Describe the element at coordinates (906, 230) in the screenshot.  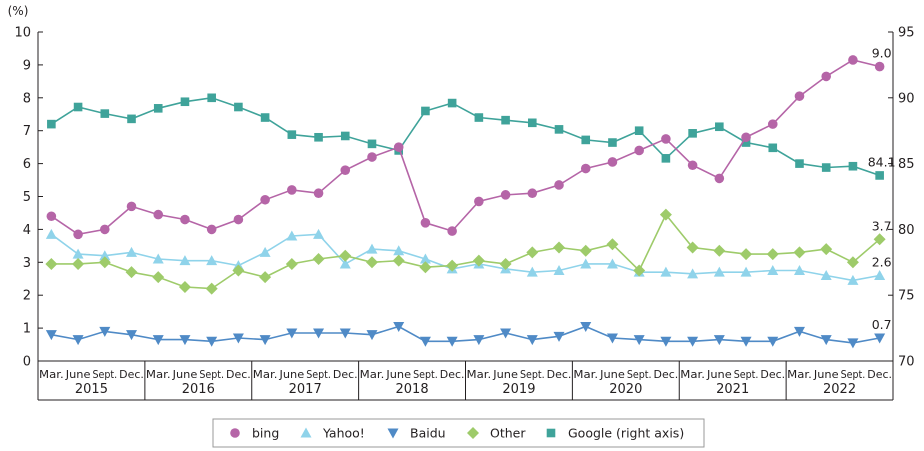
I see `y2-tick-label: 80` at that location.